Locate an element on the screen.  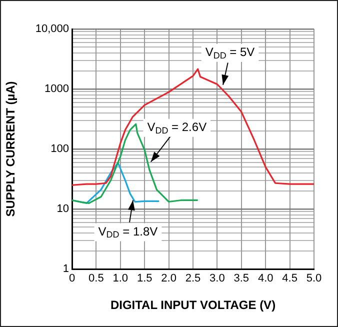
x-tick-label: 3.0 is located at coordinates (217, 278).